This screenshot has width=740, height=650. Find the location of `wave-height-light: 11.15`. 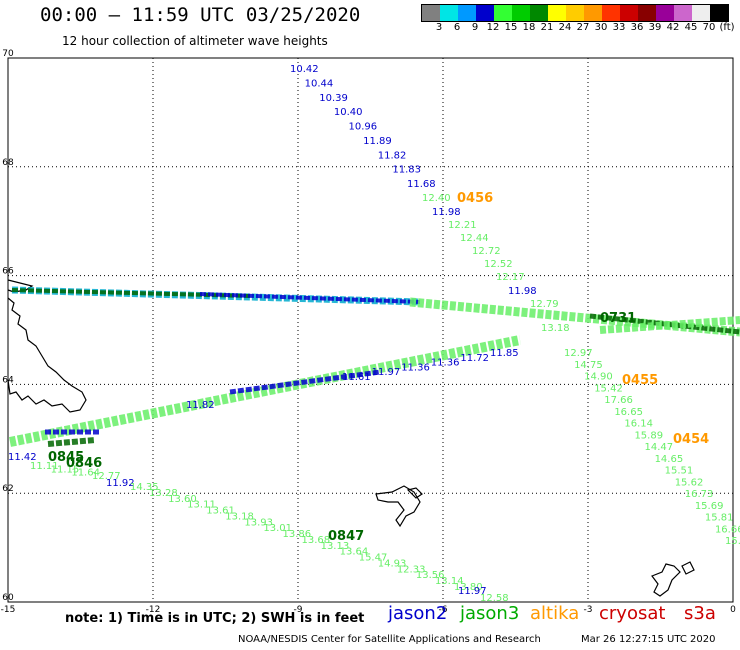

wave-height-light: 11.15 is located at coordinates (65, 469).